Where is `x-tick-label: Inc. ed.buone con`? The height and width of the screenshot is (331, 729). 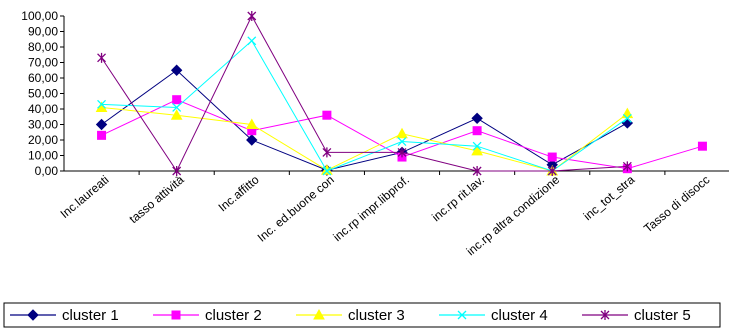 x-tick-label: Inc. ed.buone con is located at coordinates (296, 209).